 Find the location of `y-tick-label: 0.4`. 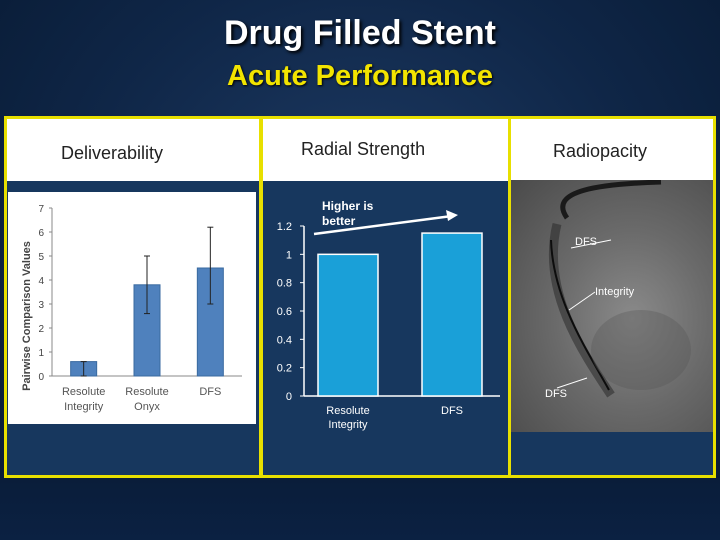

y-tick-label: 0.4 is located at coordinates (284, 340).